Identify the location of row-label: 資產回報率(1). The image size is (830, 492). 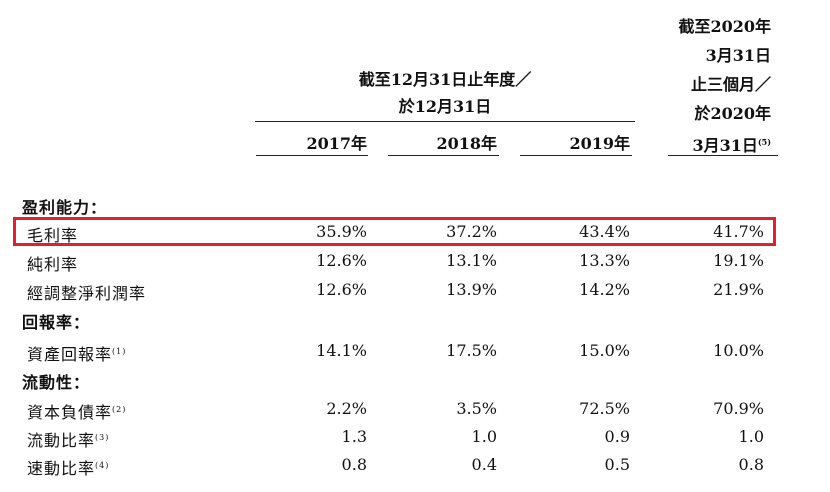
(76, 353).